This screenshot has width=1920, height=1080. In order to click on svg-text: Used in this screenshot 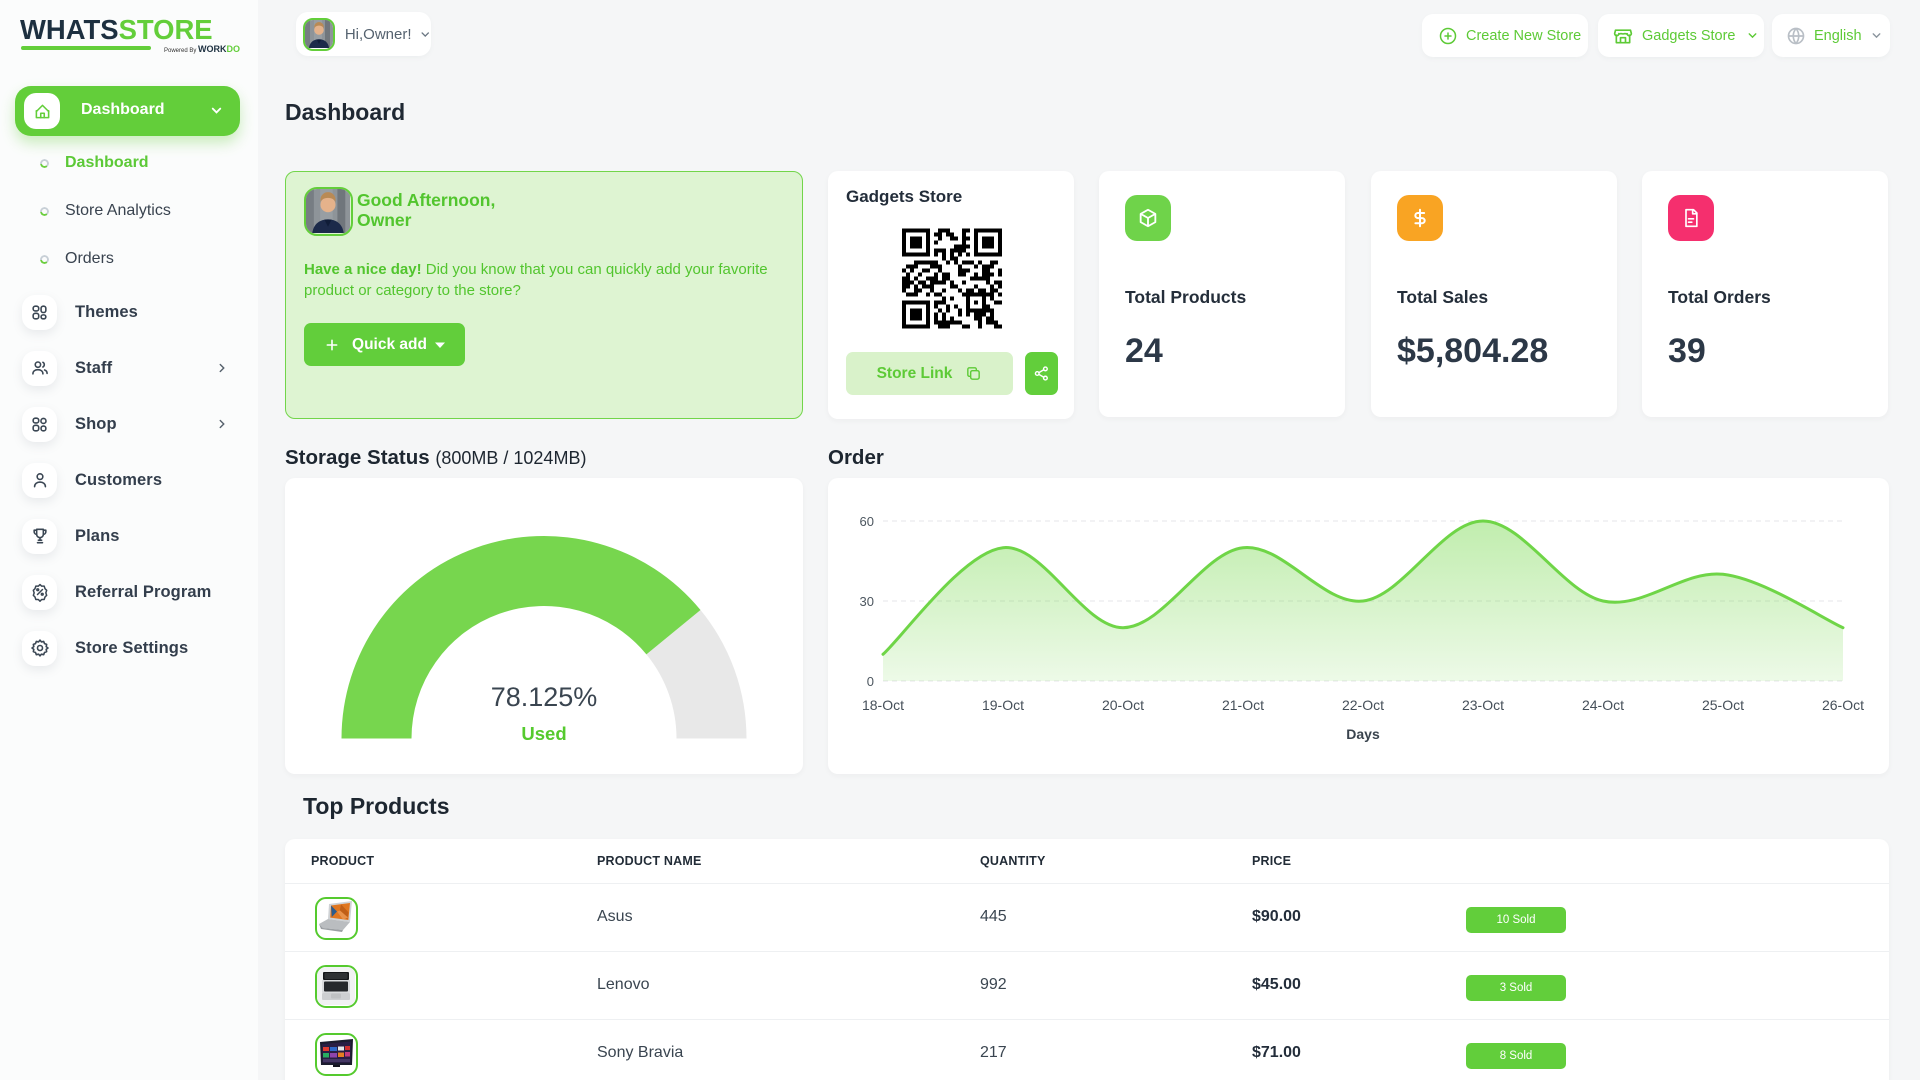, I will do `click(543, 733)`.